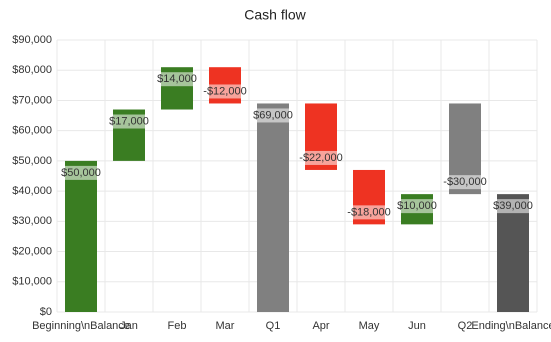 This screenshot has width=551, height=342. I want to click on x-tick-label: Mar, so click(225, 326).